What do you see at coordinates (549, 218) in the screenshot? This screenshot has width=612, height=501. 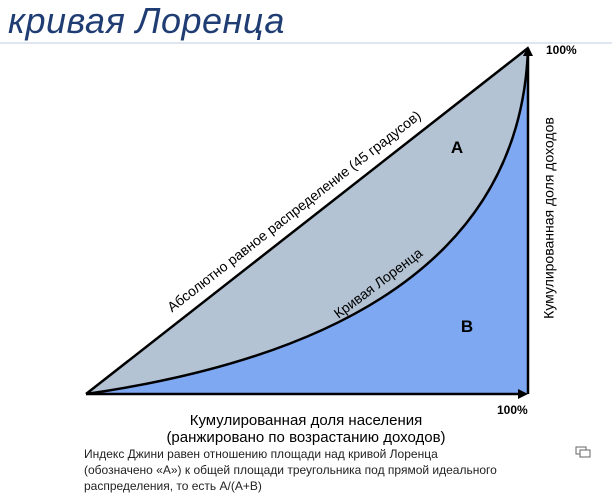 I see `y-axis-title: Кумулированная доля доходов` at bounding box center [549, 218].